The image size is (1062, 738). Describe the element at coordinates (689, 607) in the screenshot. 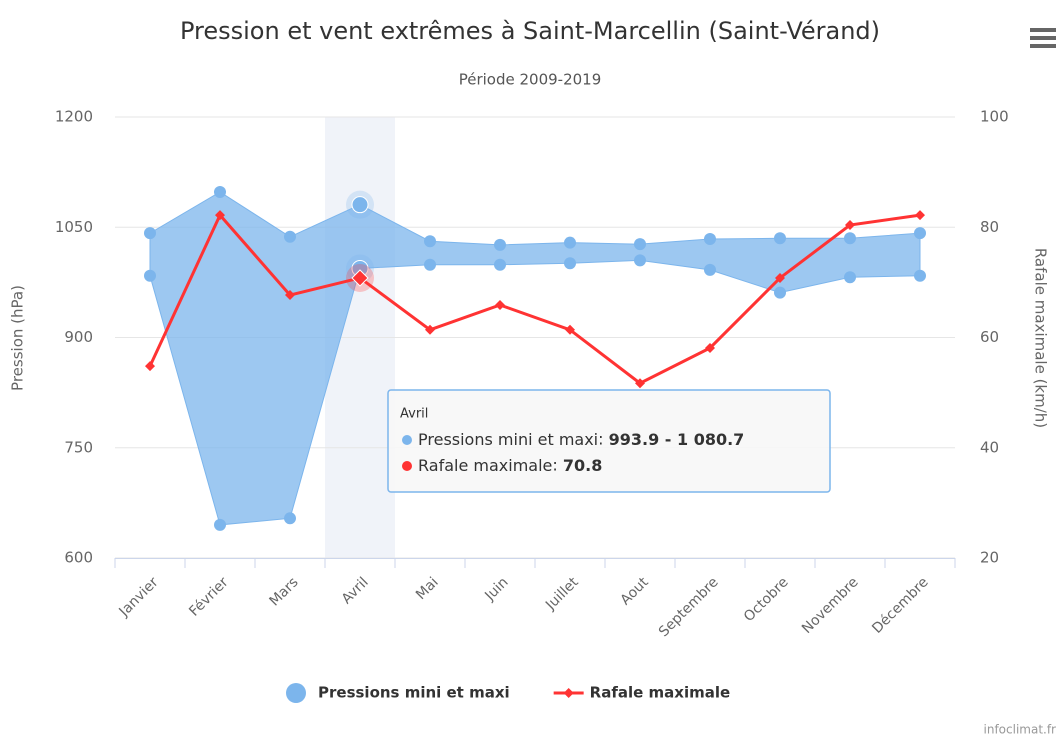

I see `x-tick-label: Septembre` at that location.